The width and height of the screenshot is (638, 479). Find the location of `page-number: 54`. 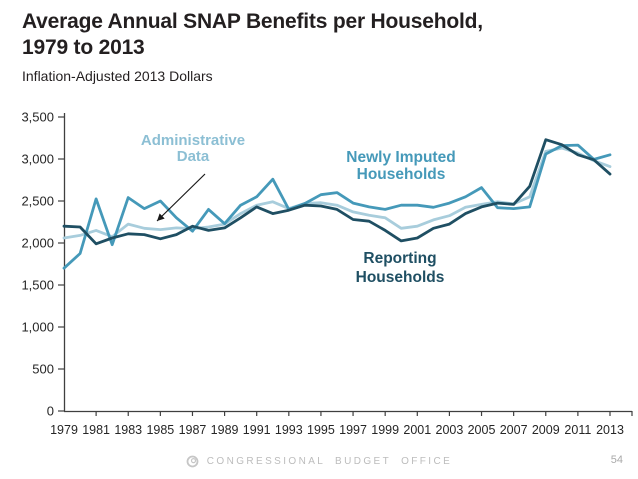

page-number: 54 is located at coordinates (616, 460).